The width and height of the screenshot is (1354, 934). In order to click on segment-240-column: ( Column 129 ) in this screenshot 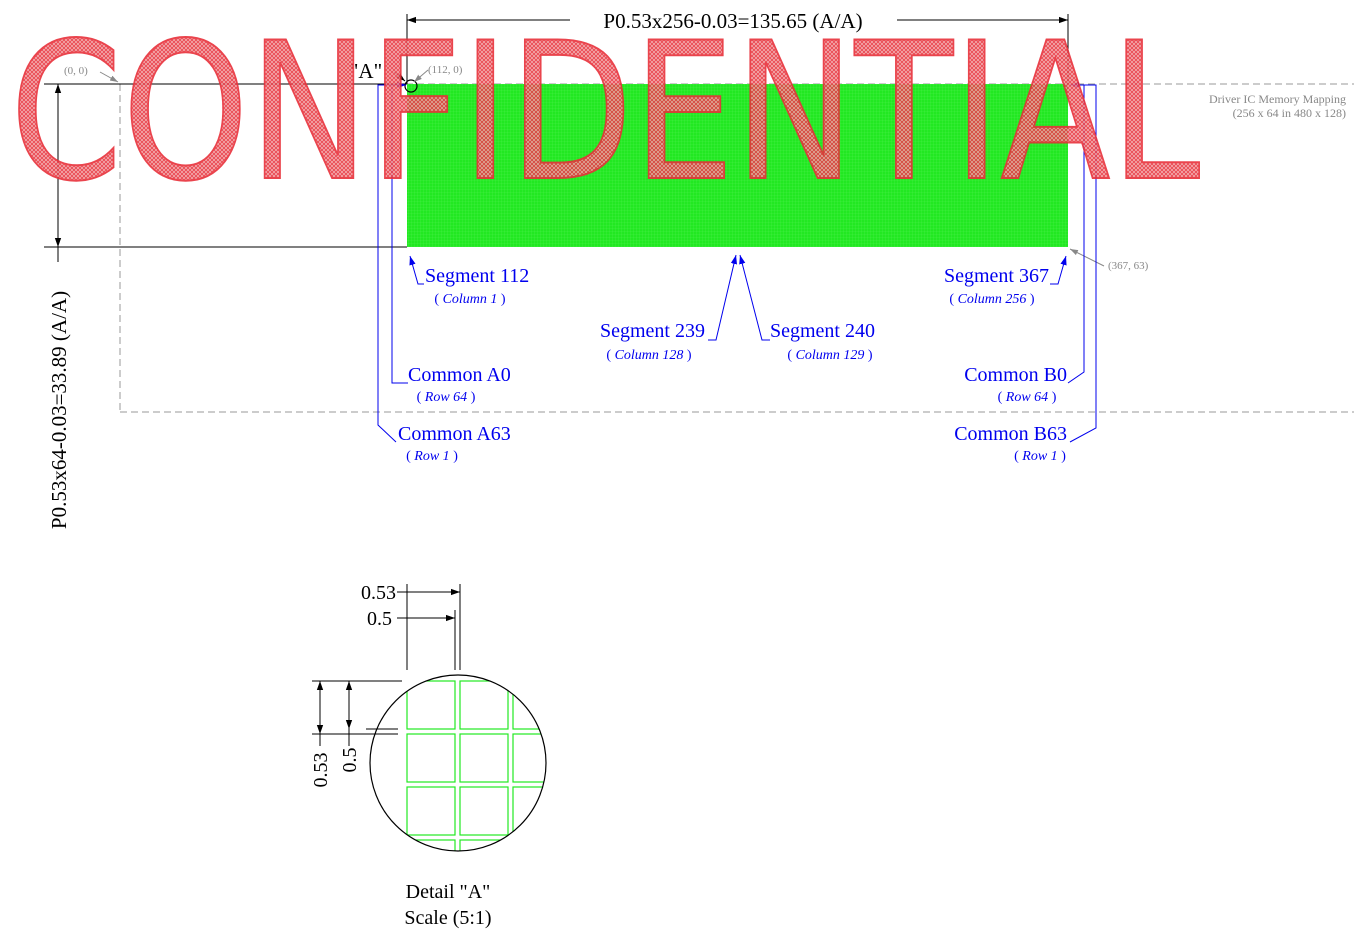, I will do `click(830, 355)`.